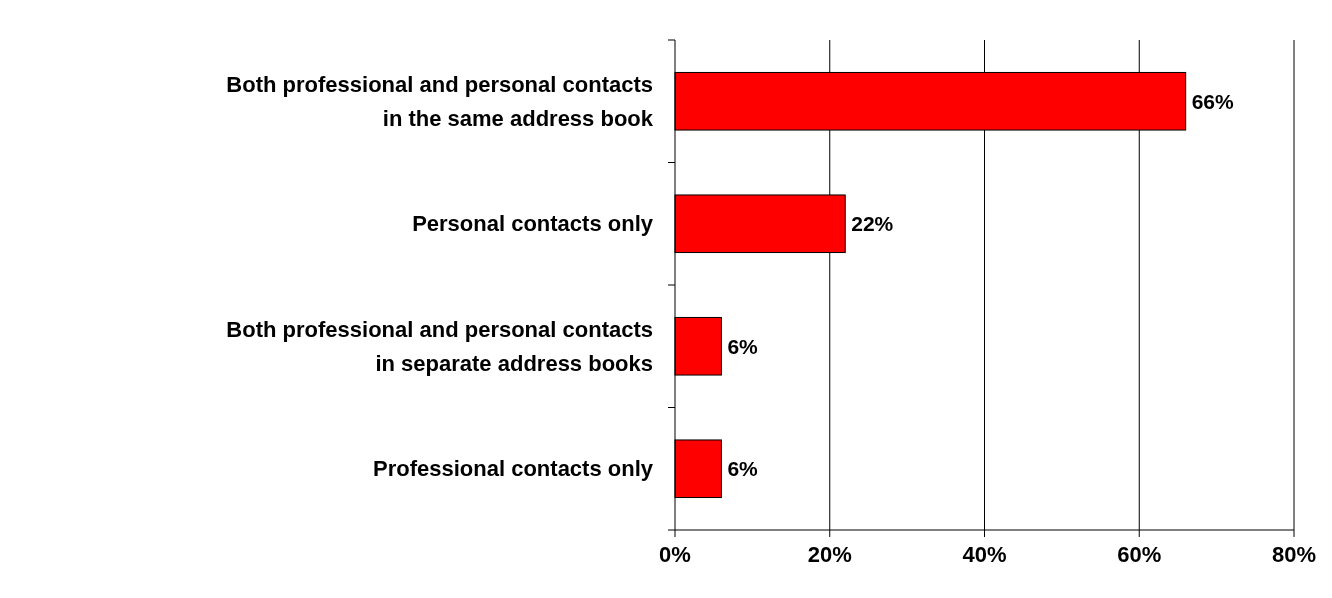 The width and height of the screenshot is (1332, 598). I want to click on x-tick-label: 80%, so click(1294, 554).